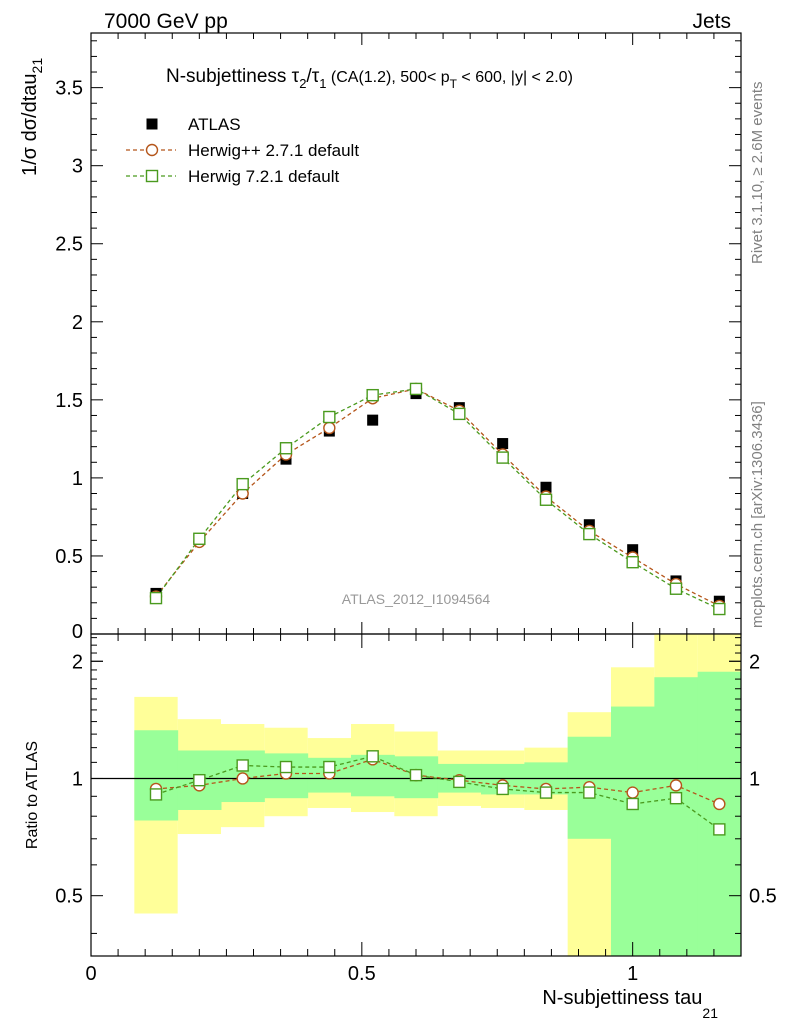 Image resolution: width=786 pixels, height=1024 pixels. I want to click on ratio-y-tick-label-left: 2, so click(77, 662).